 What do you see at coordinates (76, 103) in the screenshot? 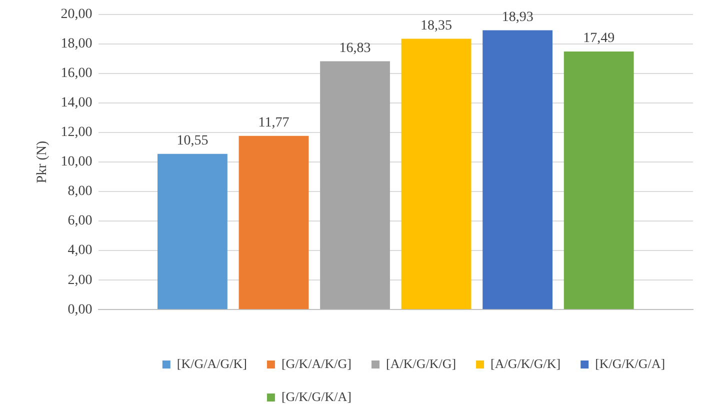
I see `y-tick-label: 14,00` at bounding box center [76, 103].